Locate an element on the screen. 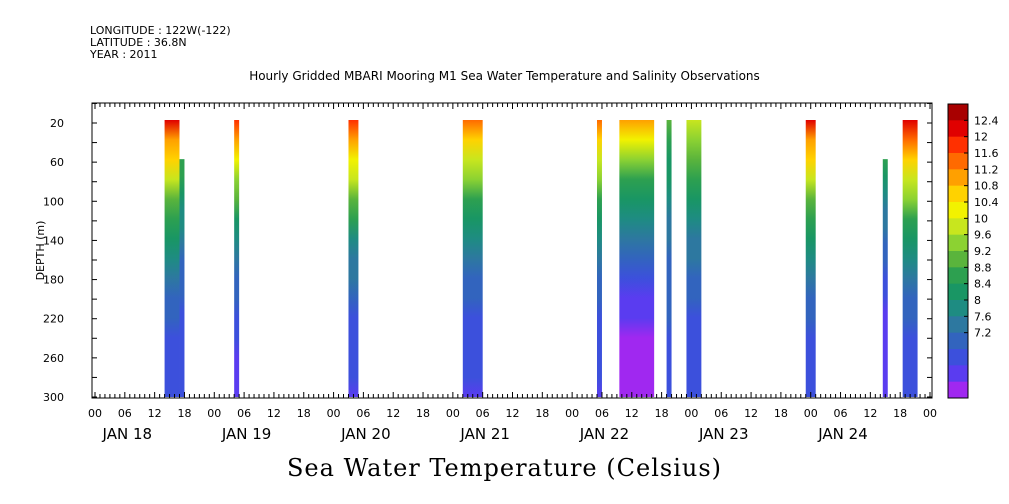  colorbar-tick-label: 10.8 is located at coordinates (986, 186).